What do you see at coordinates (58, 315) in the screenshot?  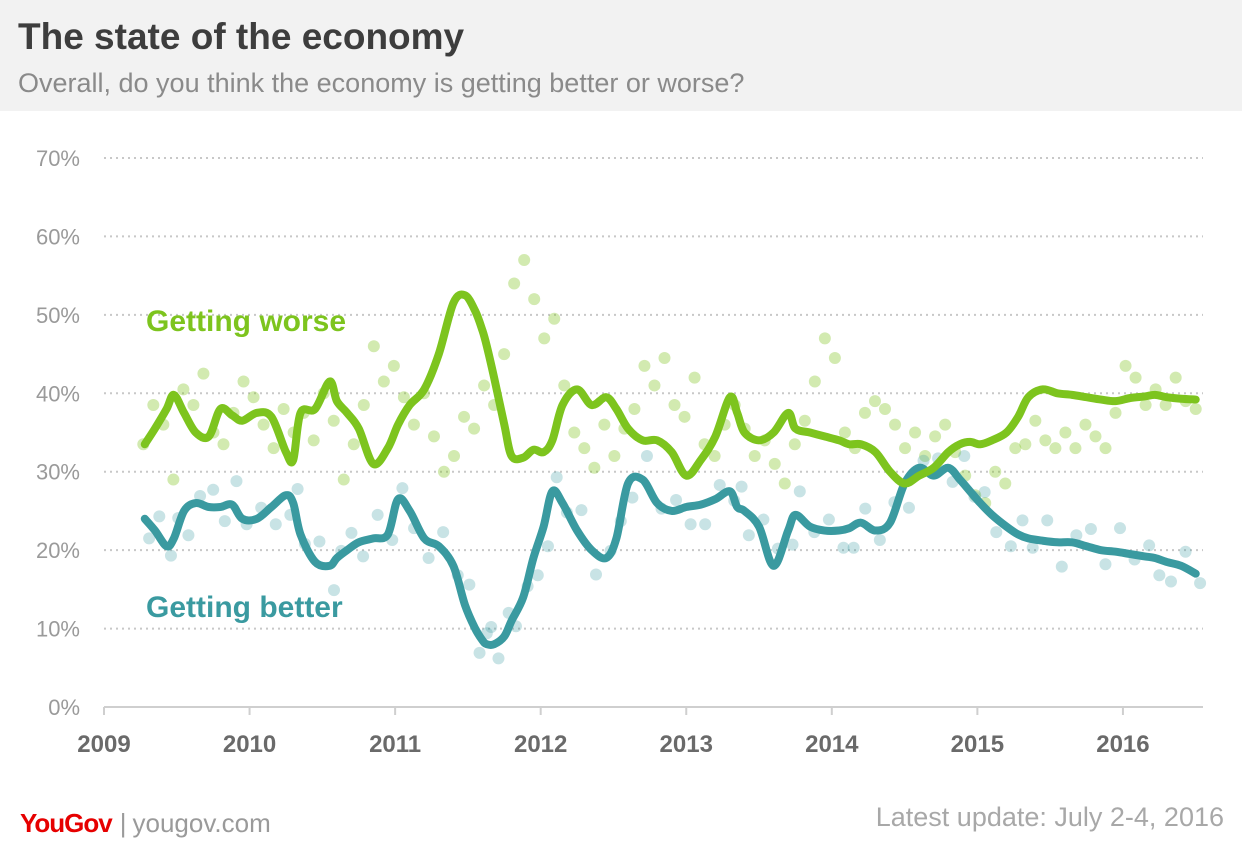 I see `y-tick-label: 50%` at bounding box center [58, 315].